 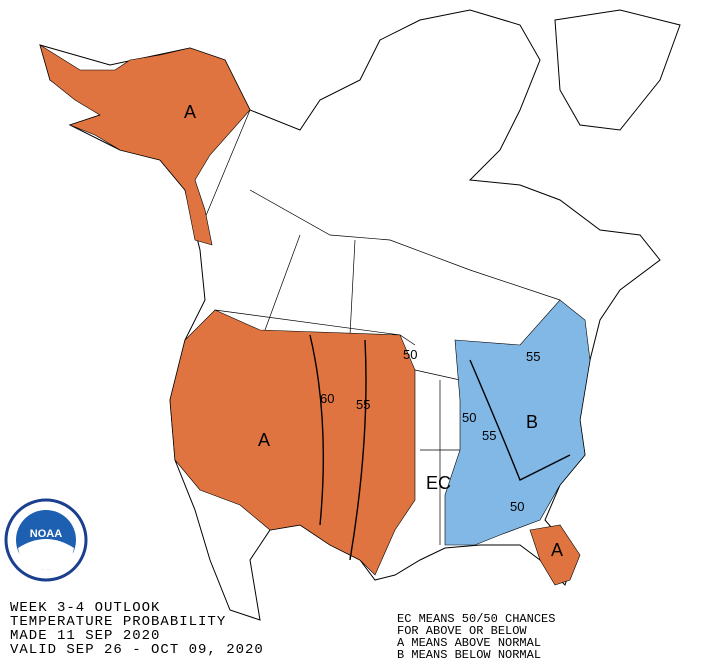 What do you see at coordinates (118, 622) in the screenshot?
I see `legend-line: TEMPERATURE PROBABILITY` at bounding box center [118, 622].